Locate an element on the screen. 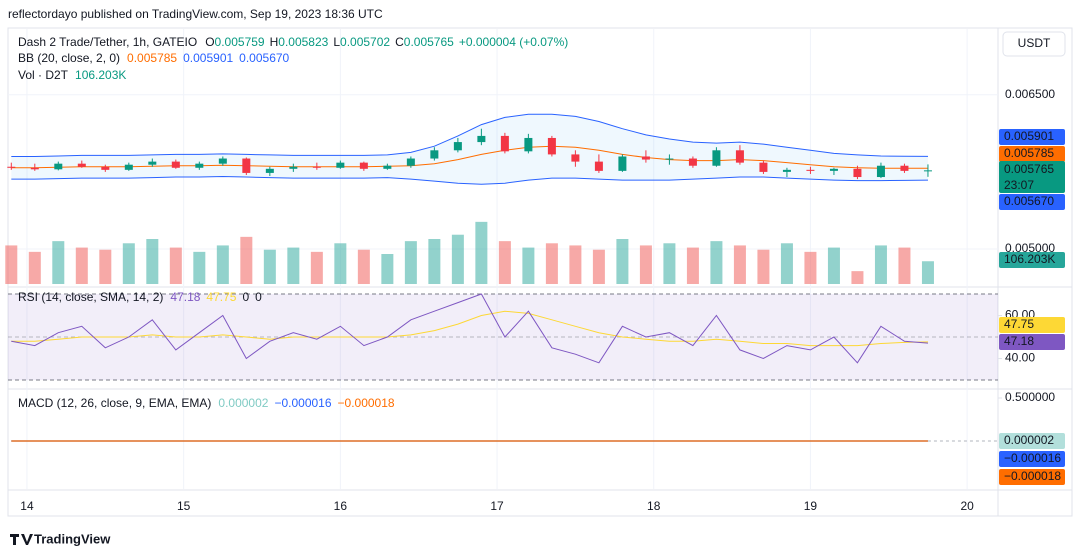 Image resolution: width=1080 pixels, height=557 pixels. x-tick-label: 19 is located at coordinates (811, 506).